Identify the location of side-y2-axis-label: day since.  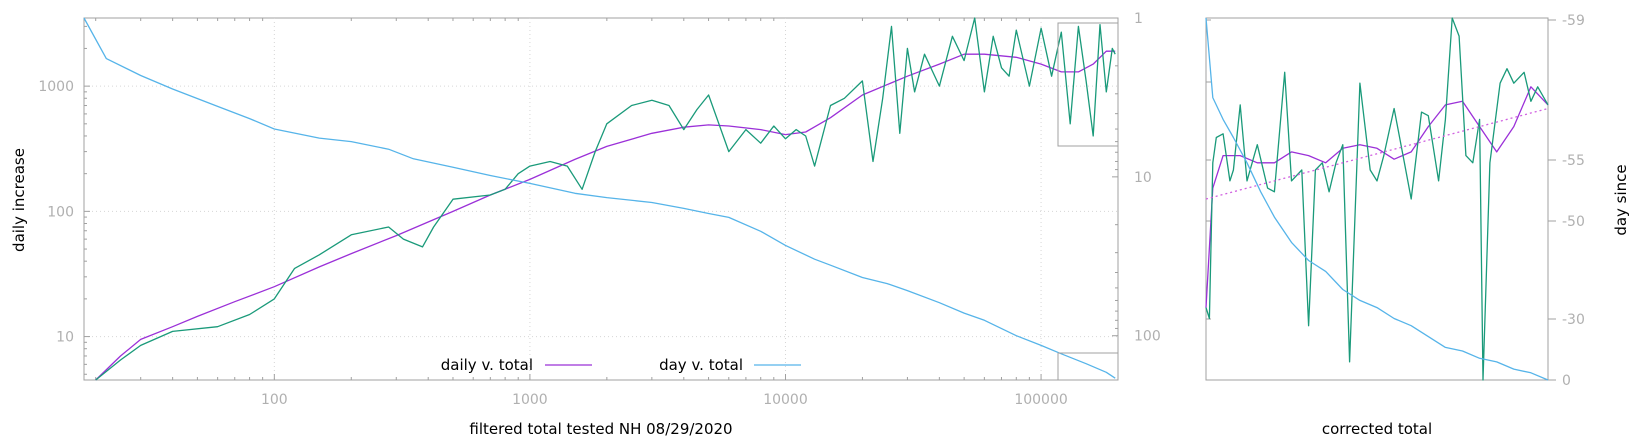
(1621, 199).